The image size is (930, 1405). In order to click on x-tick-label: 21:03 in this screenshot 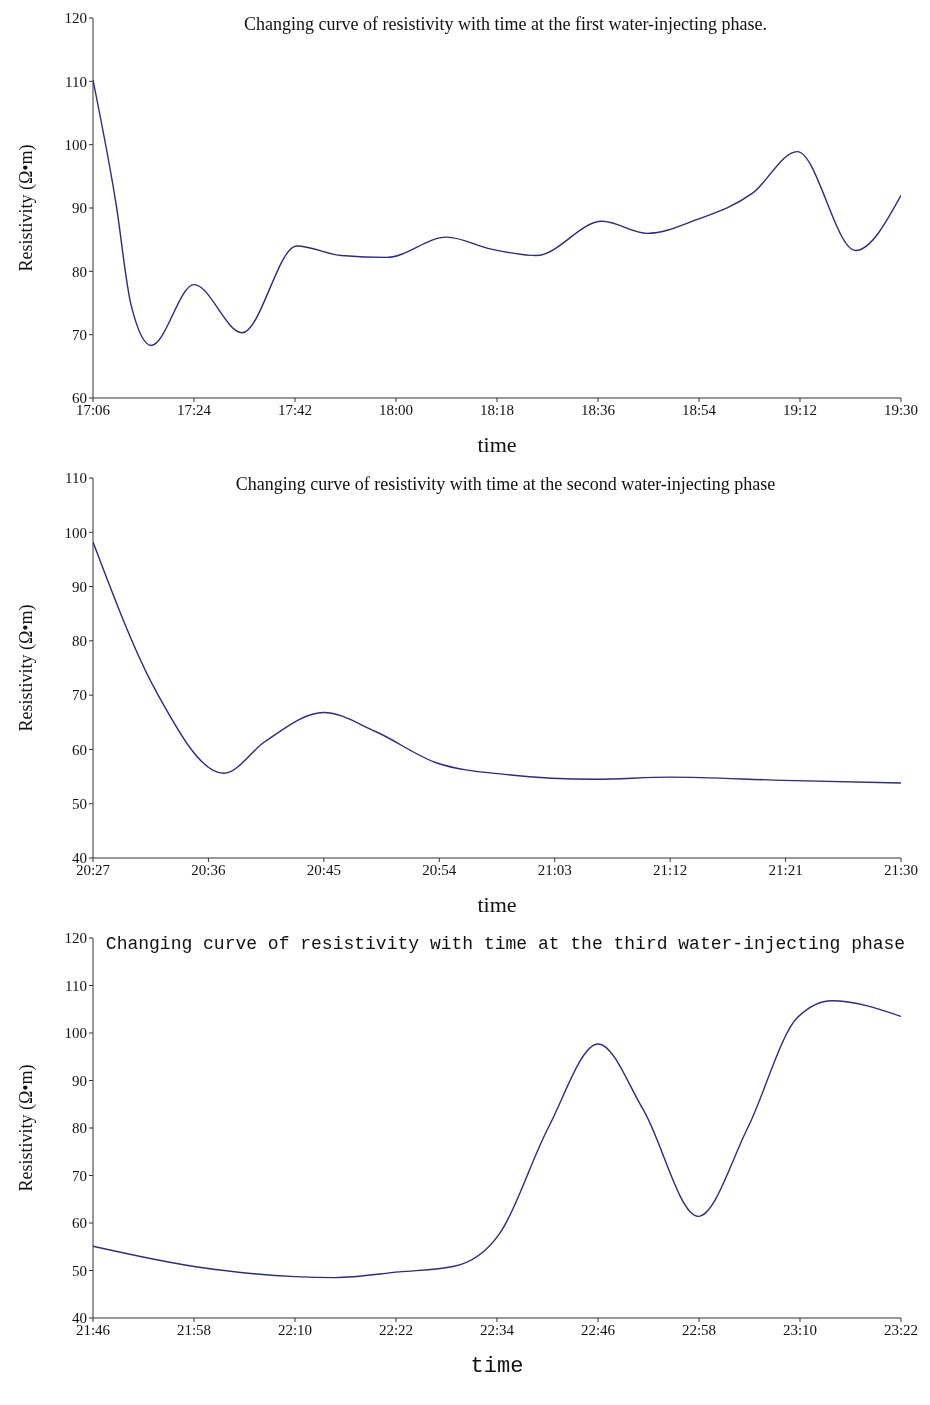, I will do `click(554, 869)`.